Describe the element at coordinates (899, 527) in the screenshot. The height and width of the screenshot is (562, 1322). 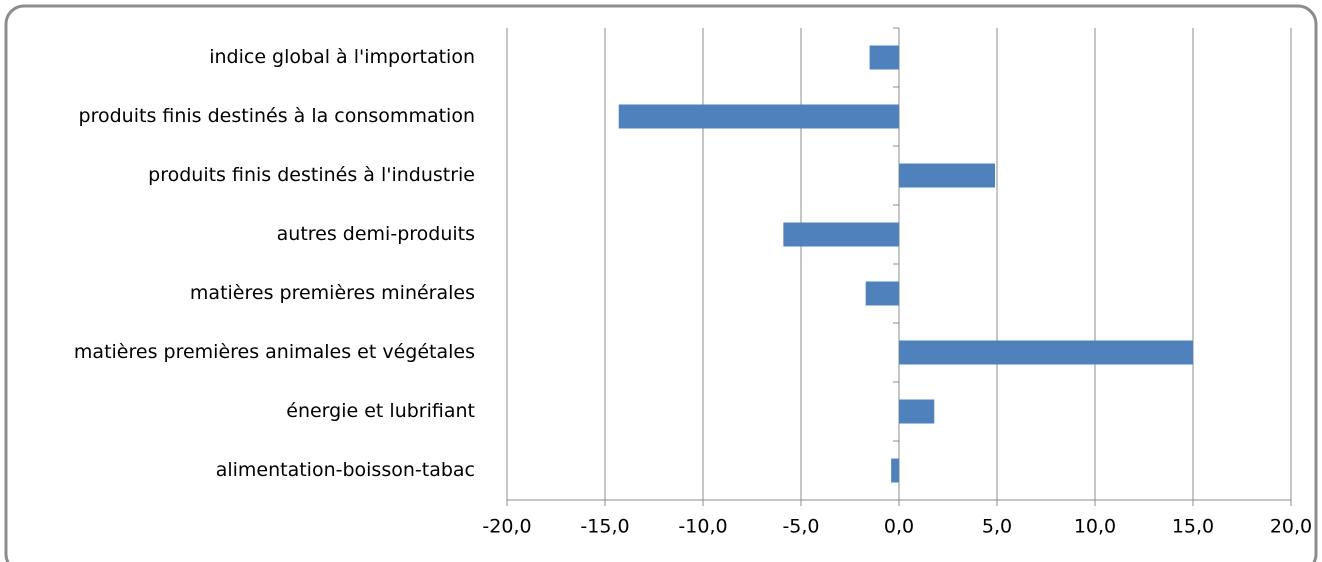
I see `x-tick-label: 0,0` at that location.